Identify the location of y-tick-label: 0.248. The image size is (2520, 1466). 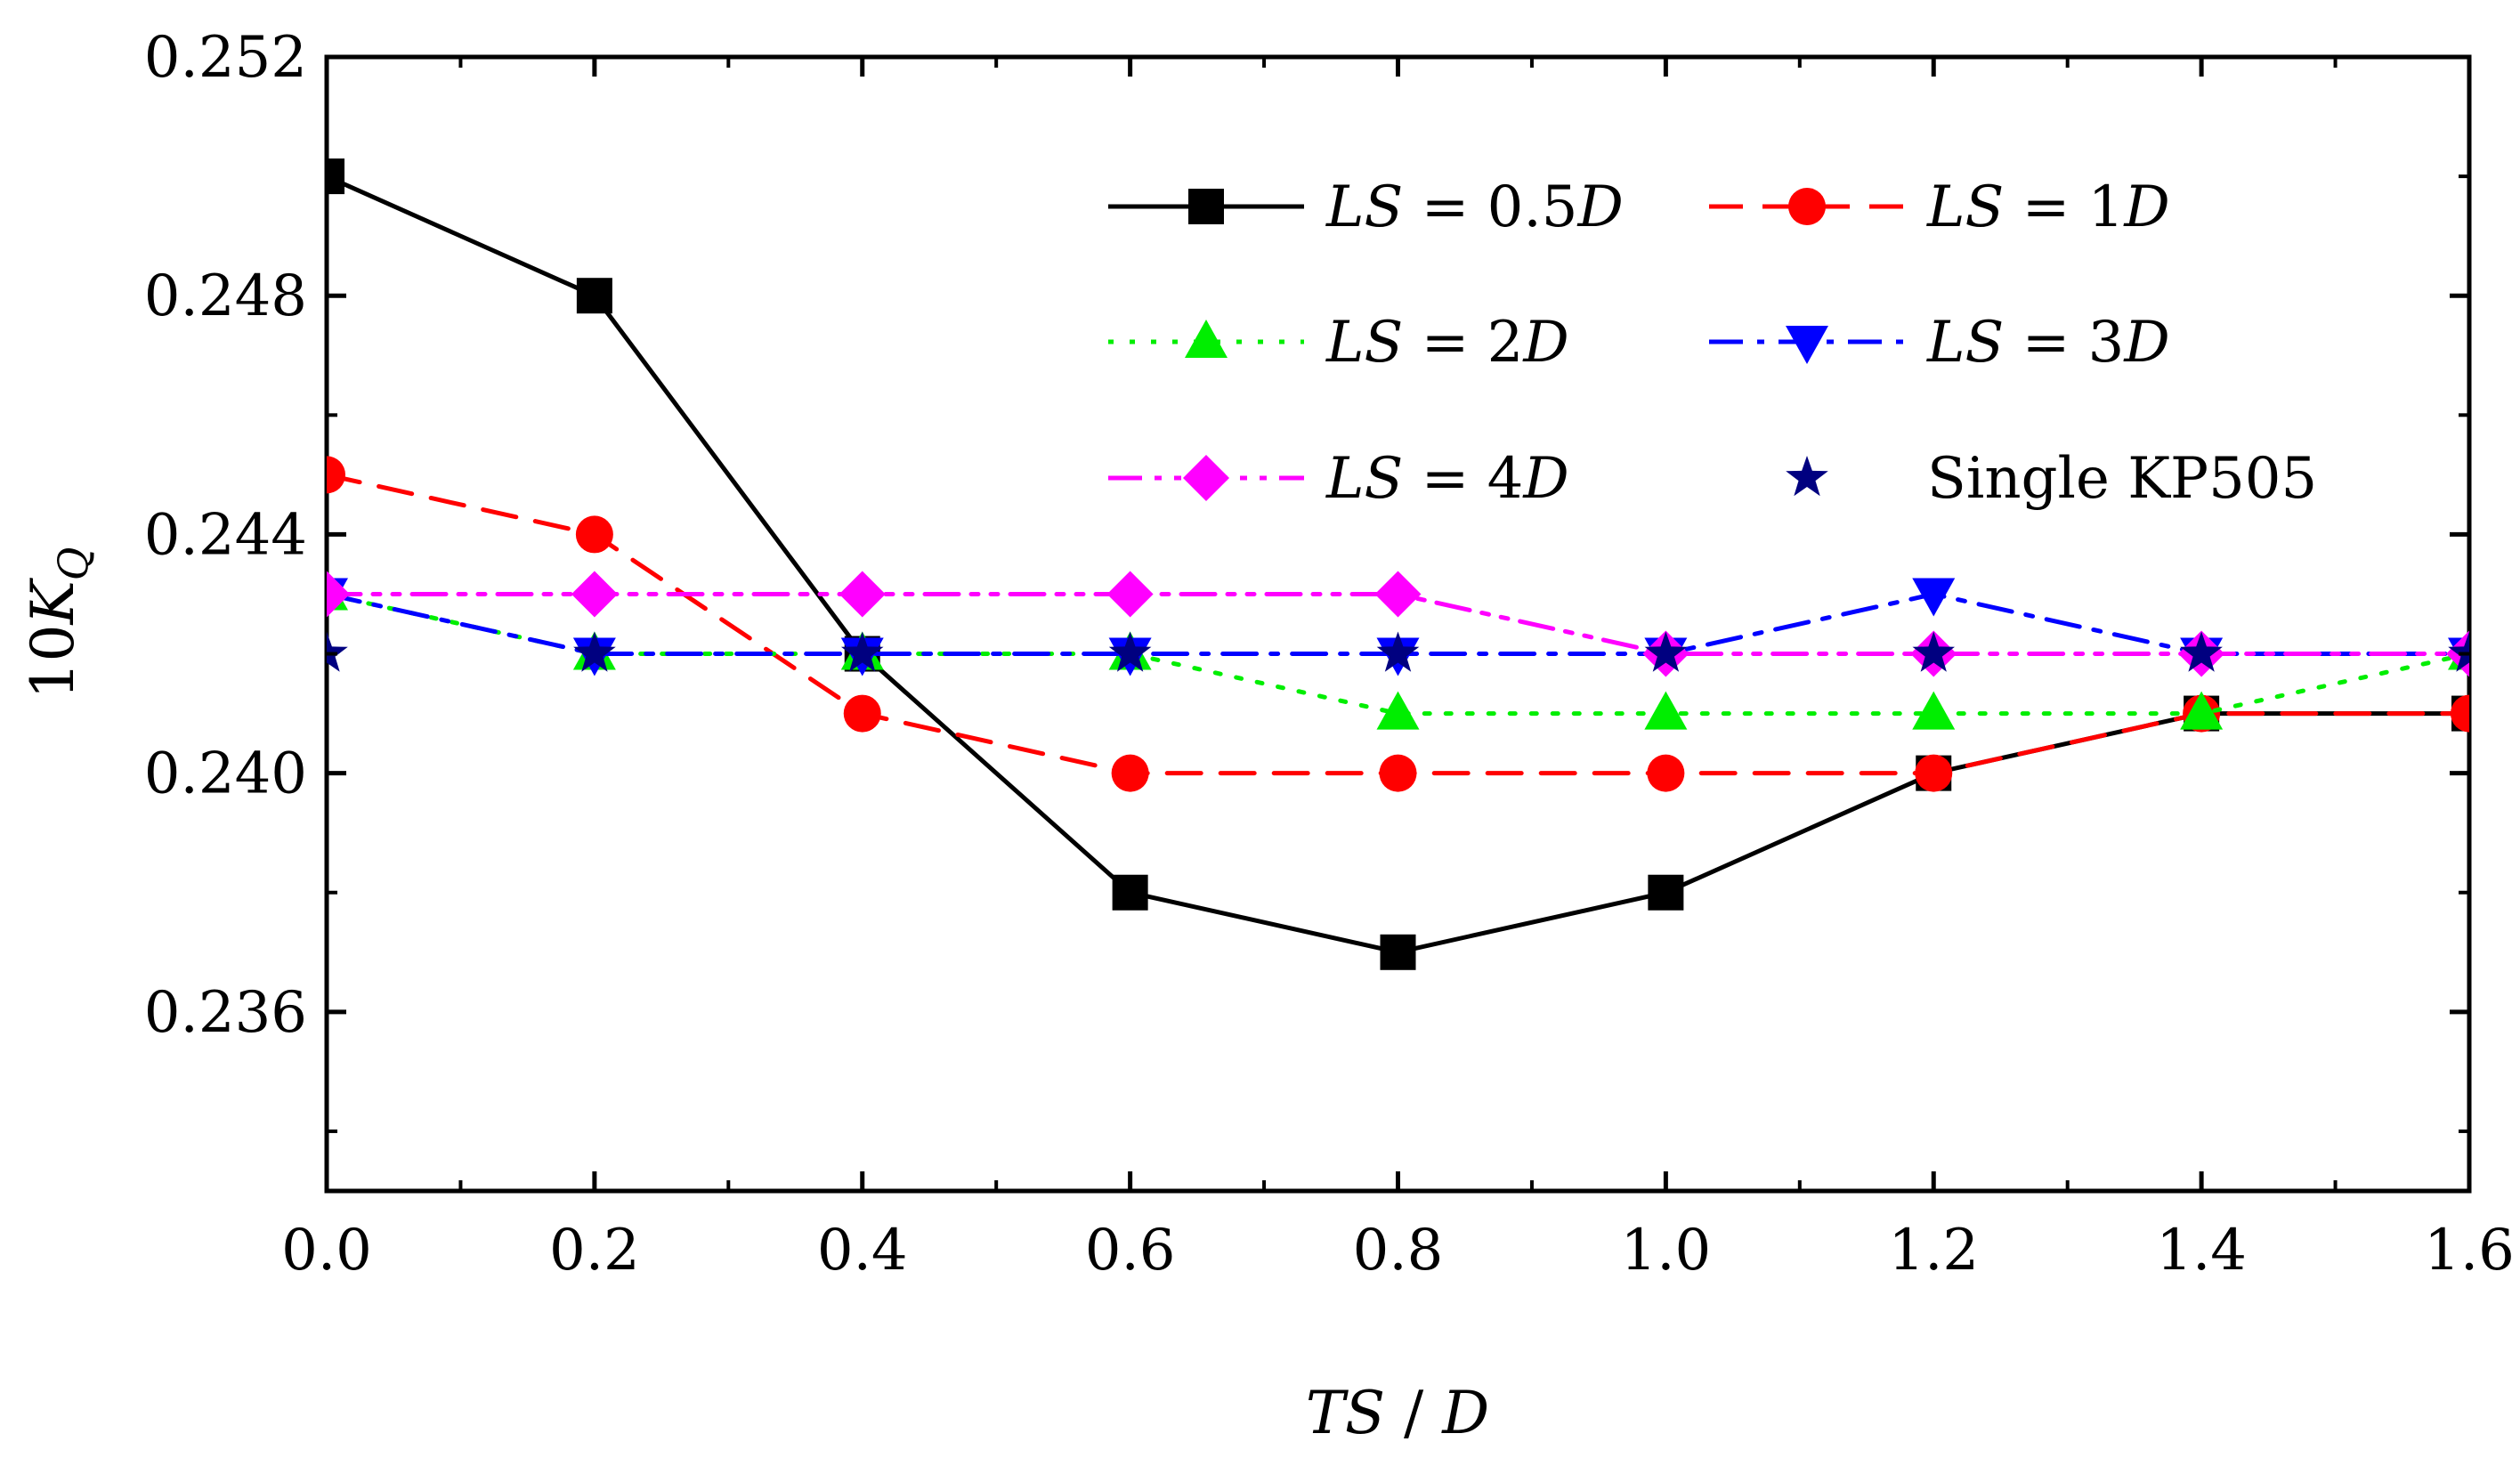
(225, 296).